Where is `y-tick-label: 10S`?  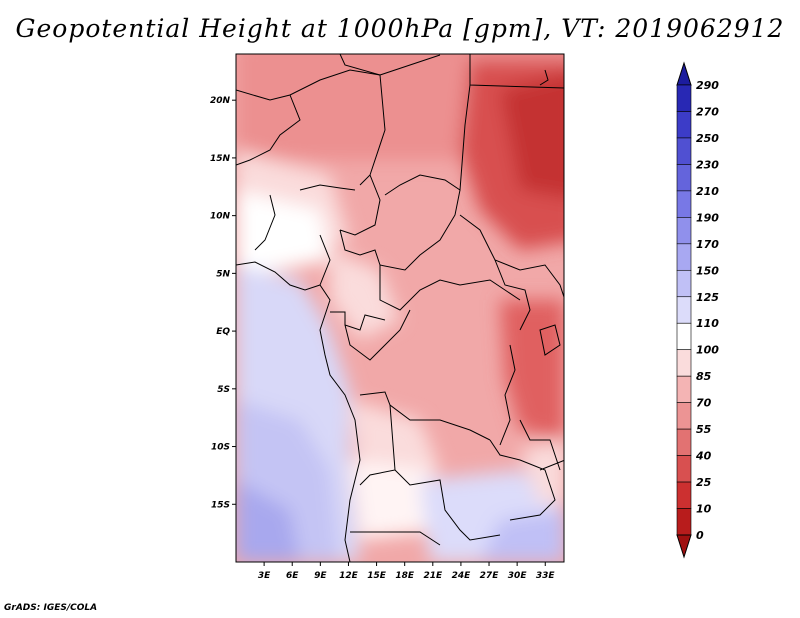 y-tick-label: 10S is located at coordinates (220, 448).